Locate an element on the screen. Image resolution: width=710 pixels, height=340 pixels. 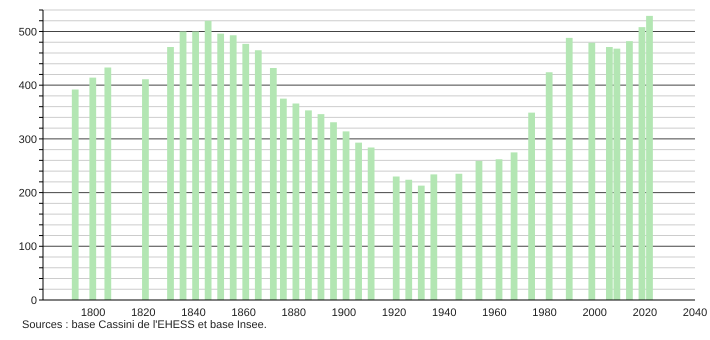
y-tick-label: 500 is located at coordinates (27, 32).